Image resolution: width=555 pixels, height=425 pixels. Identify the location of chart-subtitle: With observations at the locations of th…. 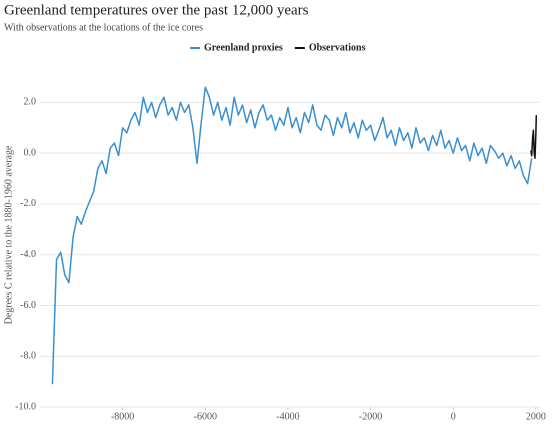
(103, 27).